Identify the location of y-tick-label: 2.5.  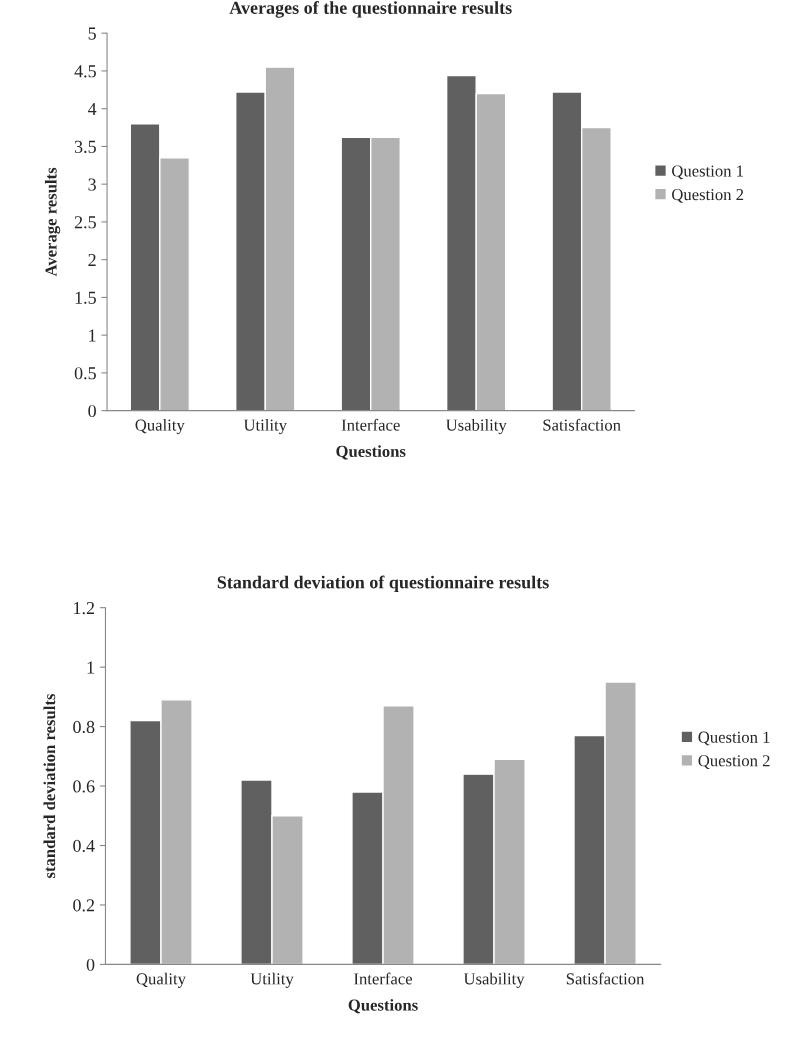
(85, 222).